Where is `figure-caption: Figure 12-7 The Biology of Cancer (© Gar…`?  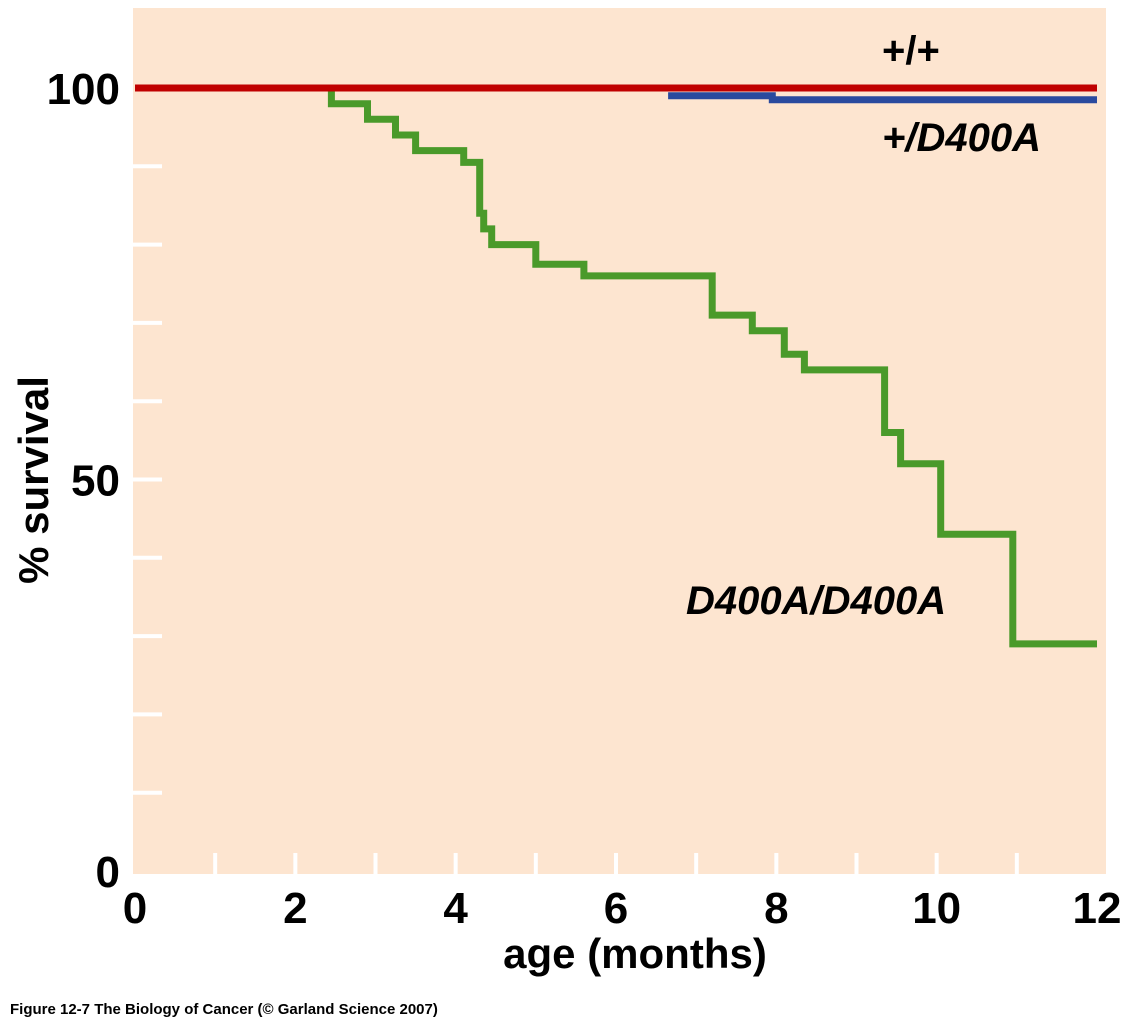
figure-caption: Figure 12-7 The Biology of Cancer (© Gar… is located at coordinates (224, 1009).